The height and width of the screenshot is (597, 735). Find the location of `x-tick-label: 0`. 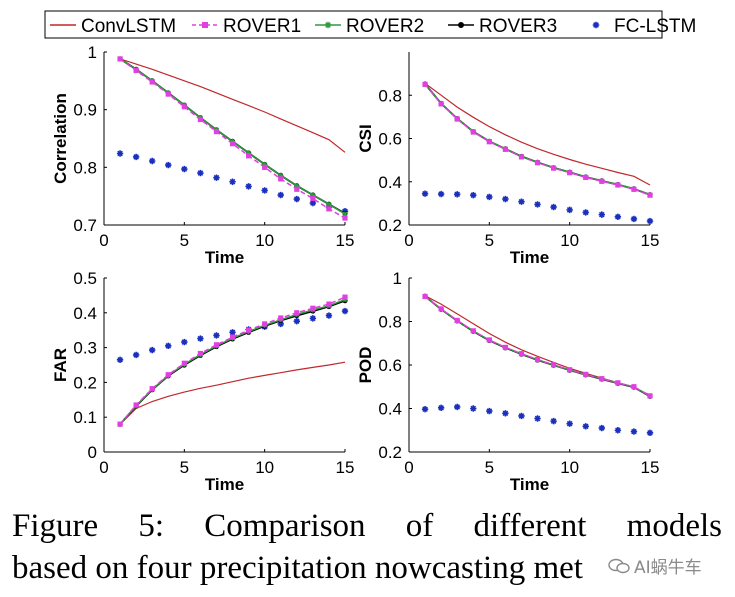

x-tick-label: 0 is located at coordinates (103, 240).